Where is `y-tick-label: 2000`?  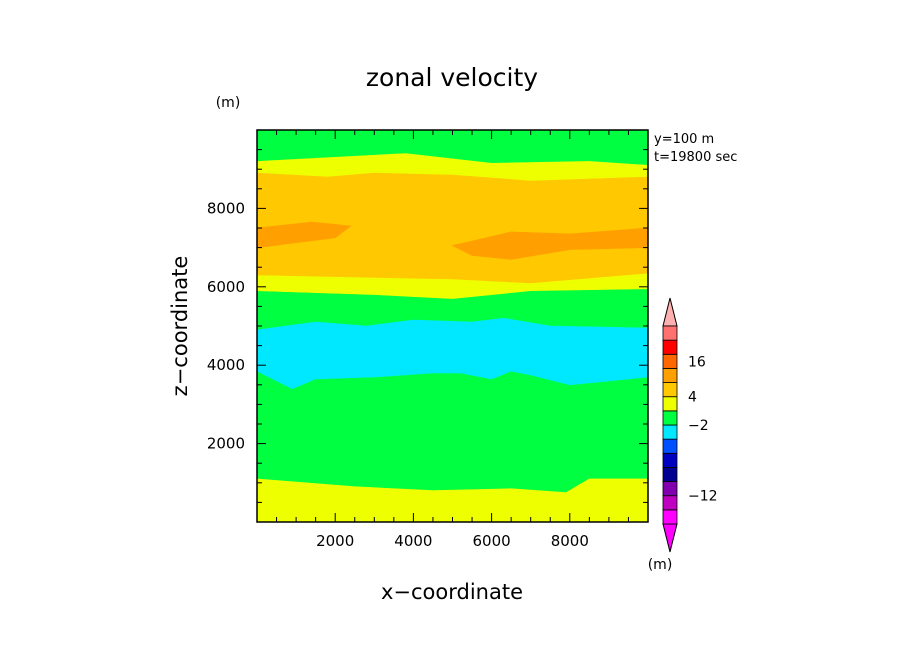 y-tick-label: 2000 is located at coordinates (226, 444).